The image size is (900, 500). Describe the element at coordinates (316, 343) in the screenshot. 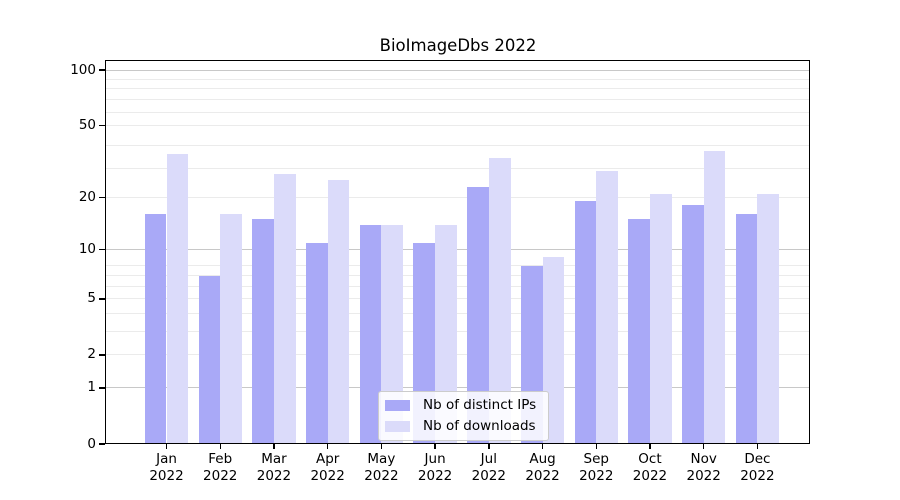

I see `bar-distinct-ips-apr` at that location.